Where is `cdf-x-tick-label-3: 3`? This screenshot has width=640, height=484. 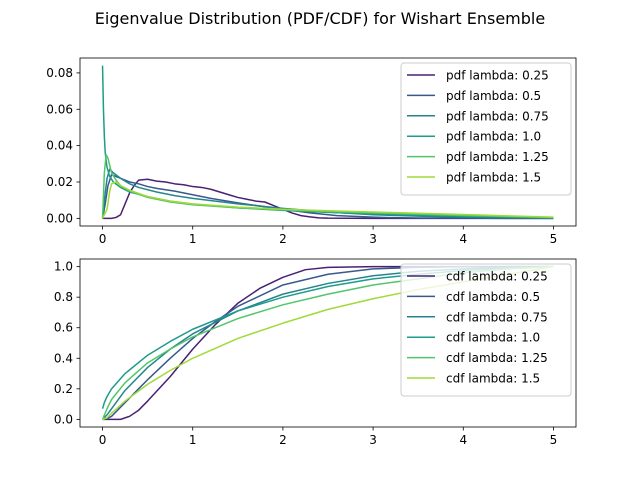
cdf-x-tick-label-3: 3 is located at coordinates (373, 440).